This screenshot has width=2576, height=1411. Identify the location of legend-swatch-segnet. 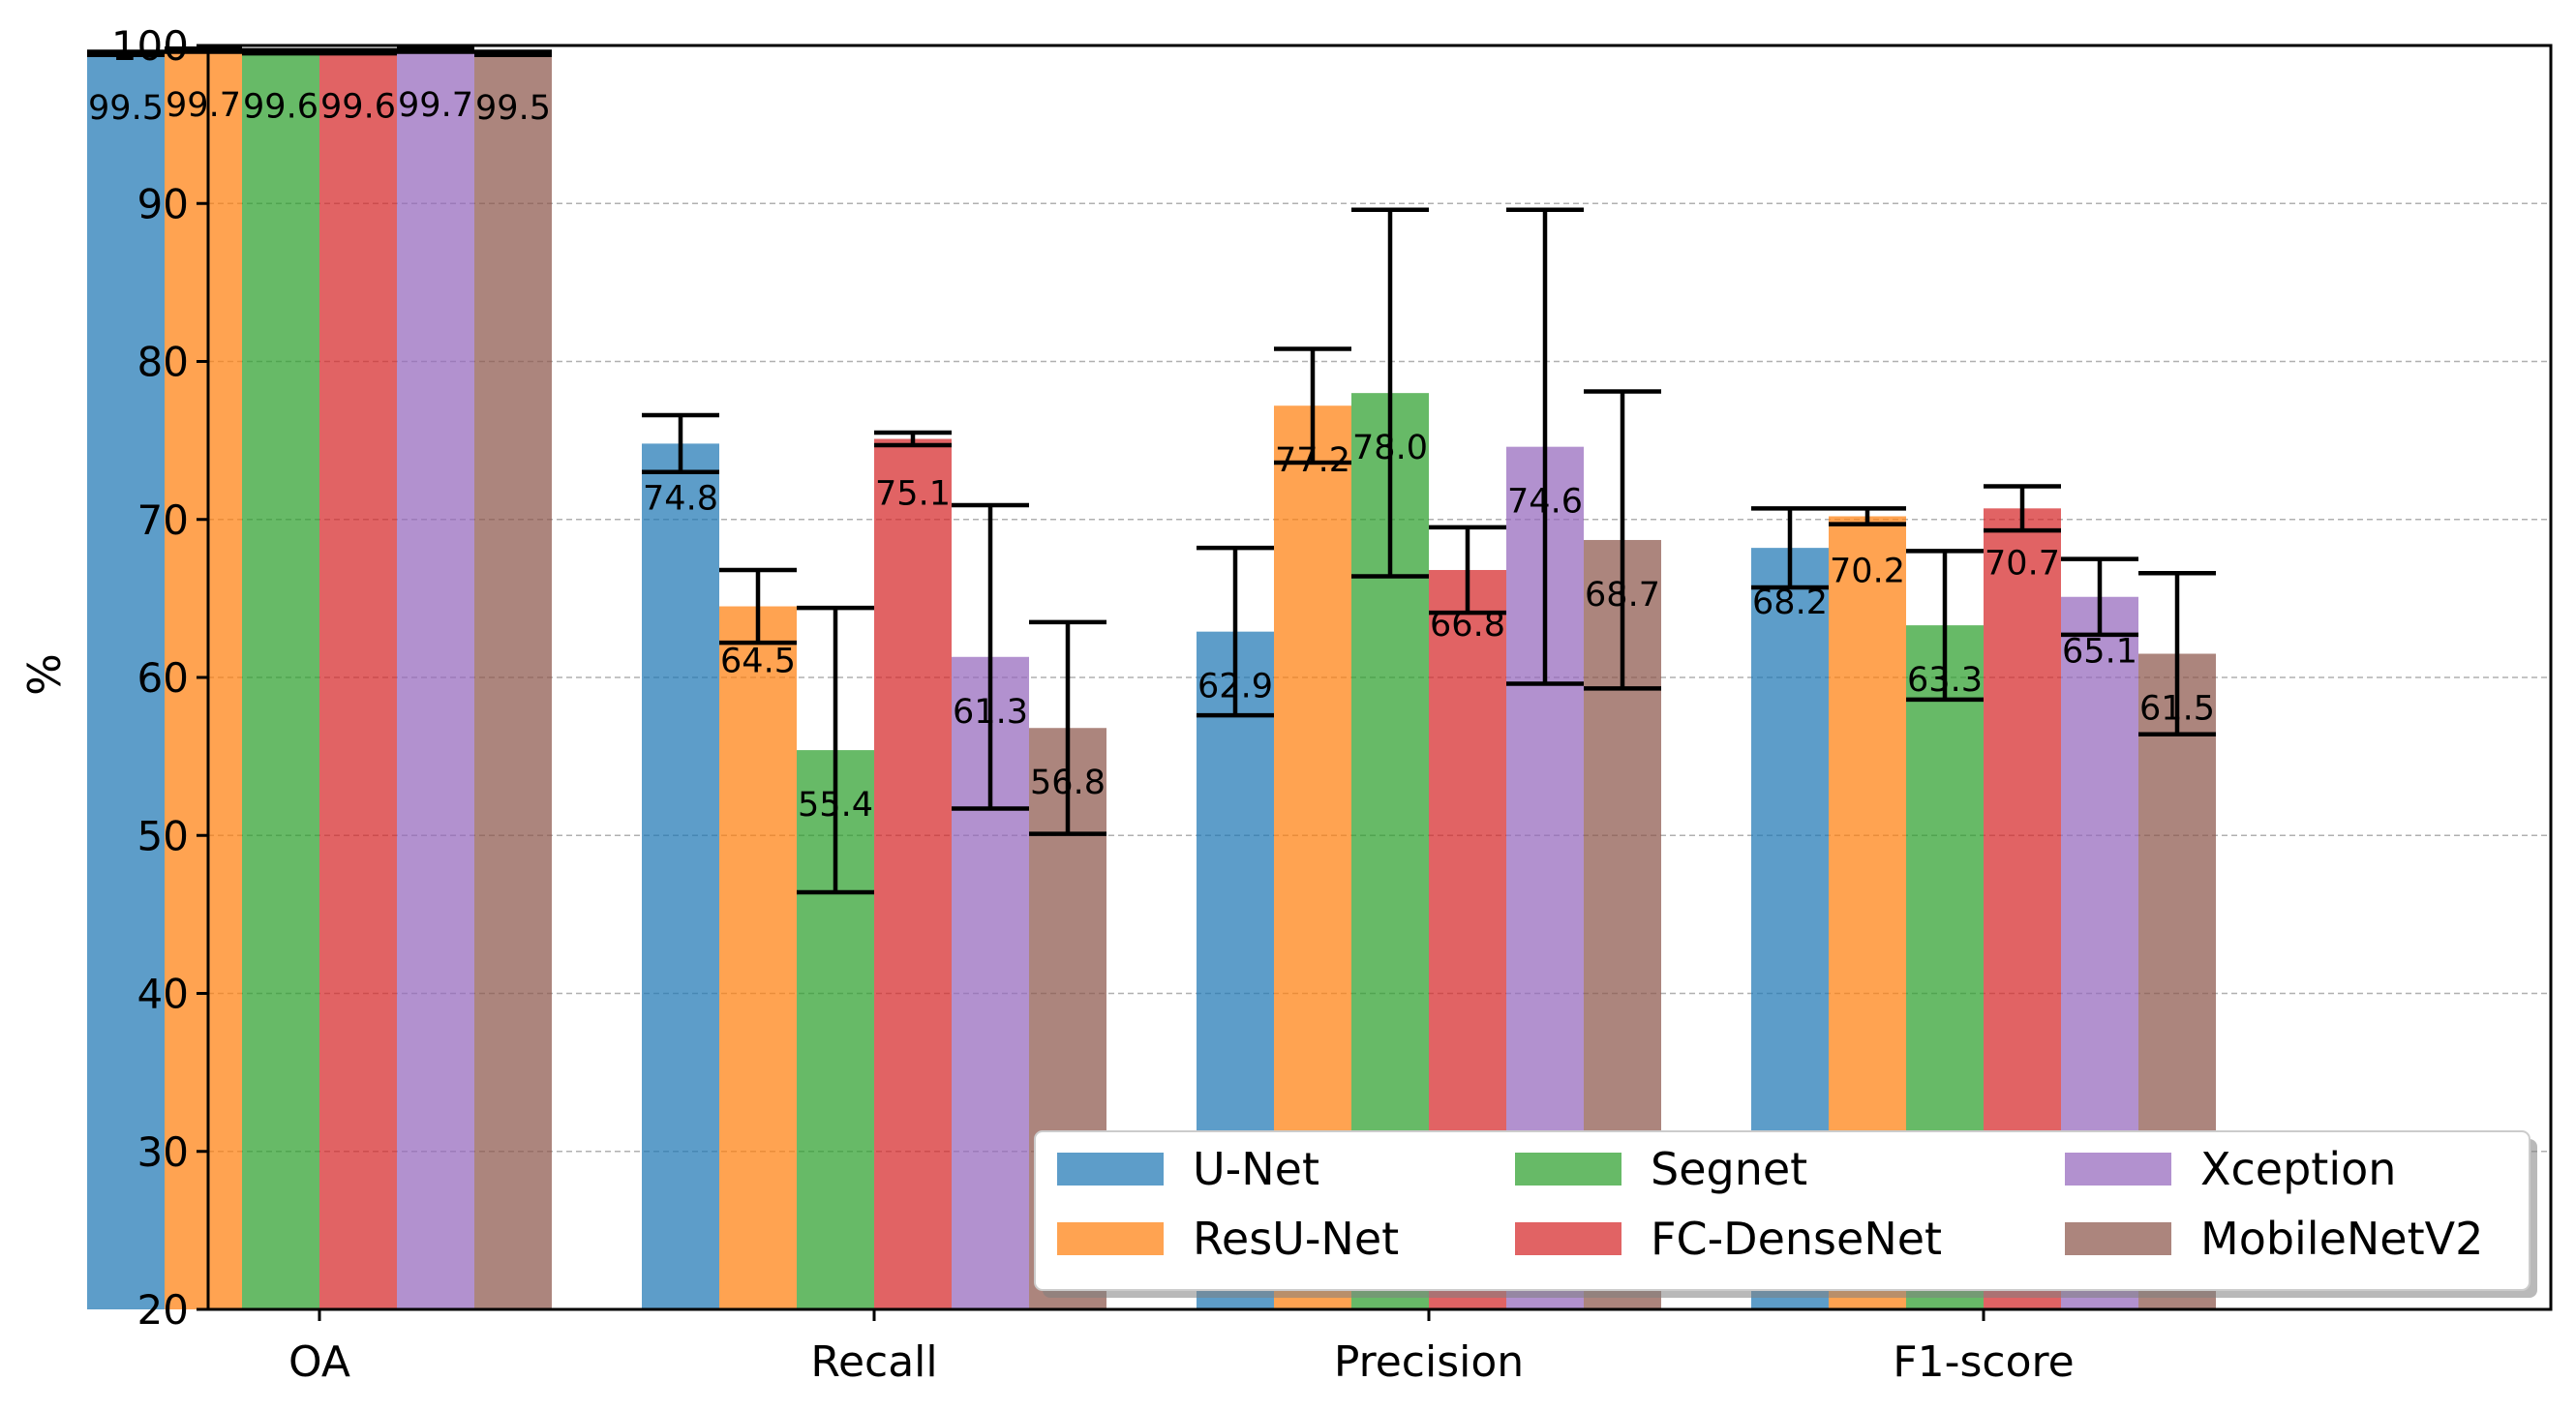
(1568, 1169).